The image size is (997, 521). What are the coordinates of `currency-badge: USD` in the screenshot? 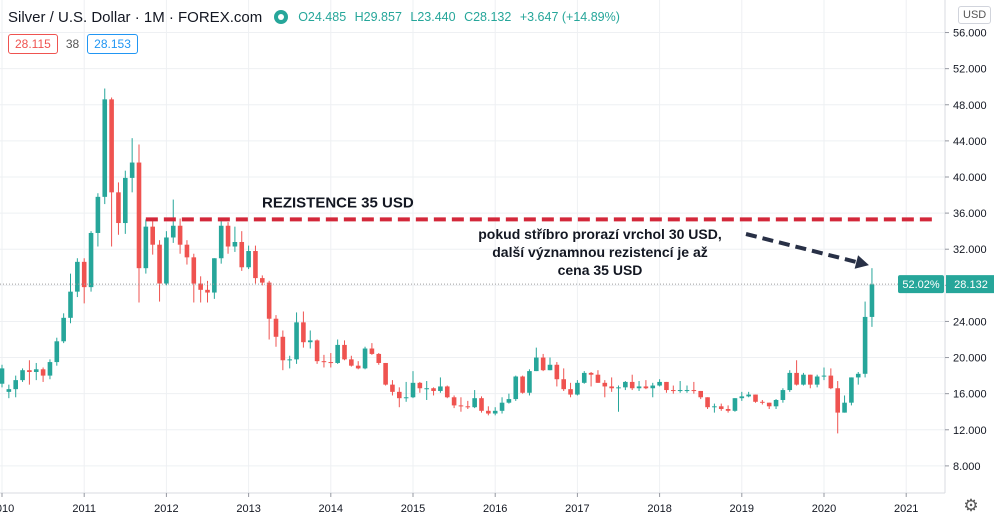 It's located at (975, 15).